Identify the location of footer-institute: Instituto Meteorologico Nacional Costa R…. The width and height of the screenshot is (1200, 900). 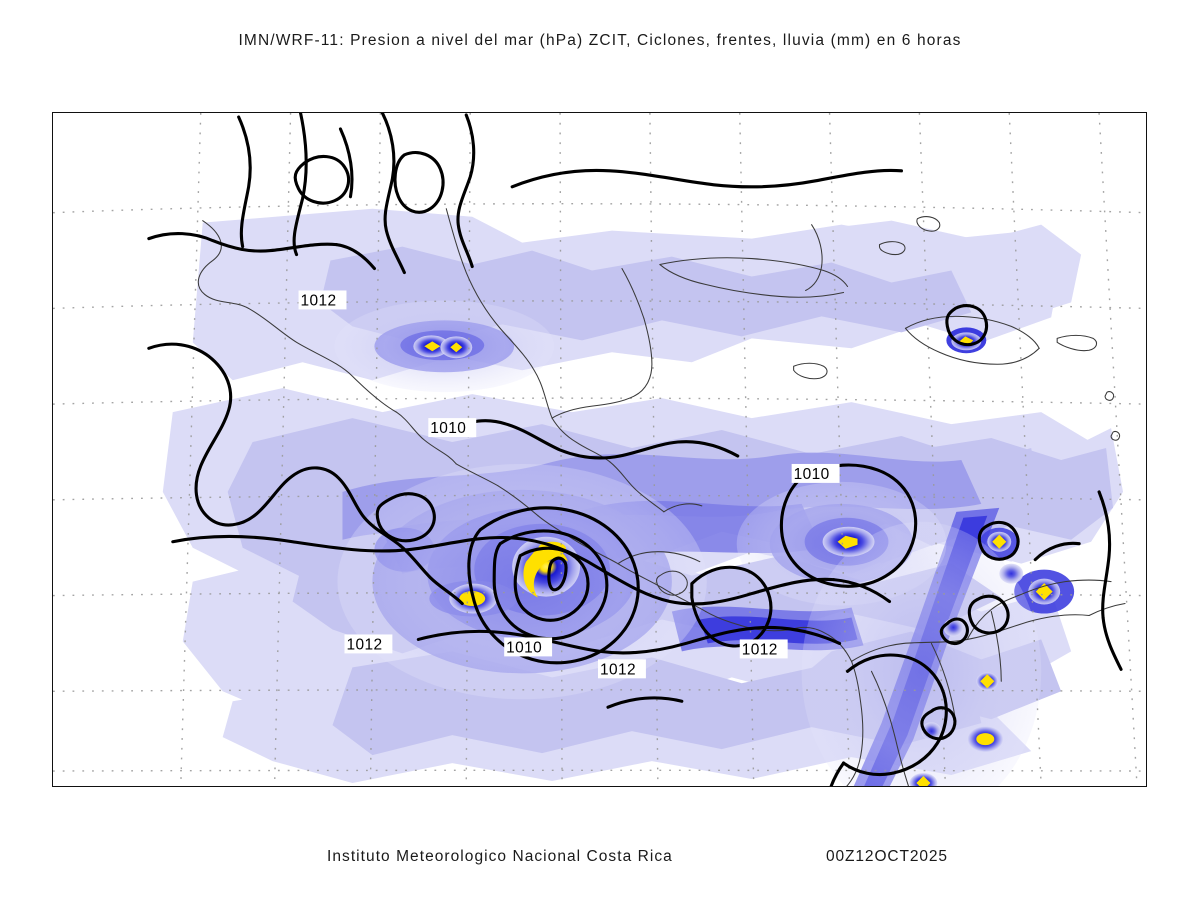
(500, 856).